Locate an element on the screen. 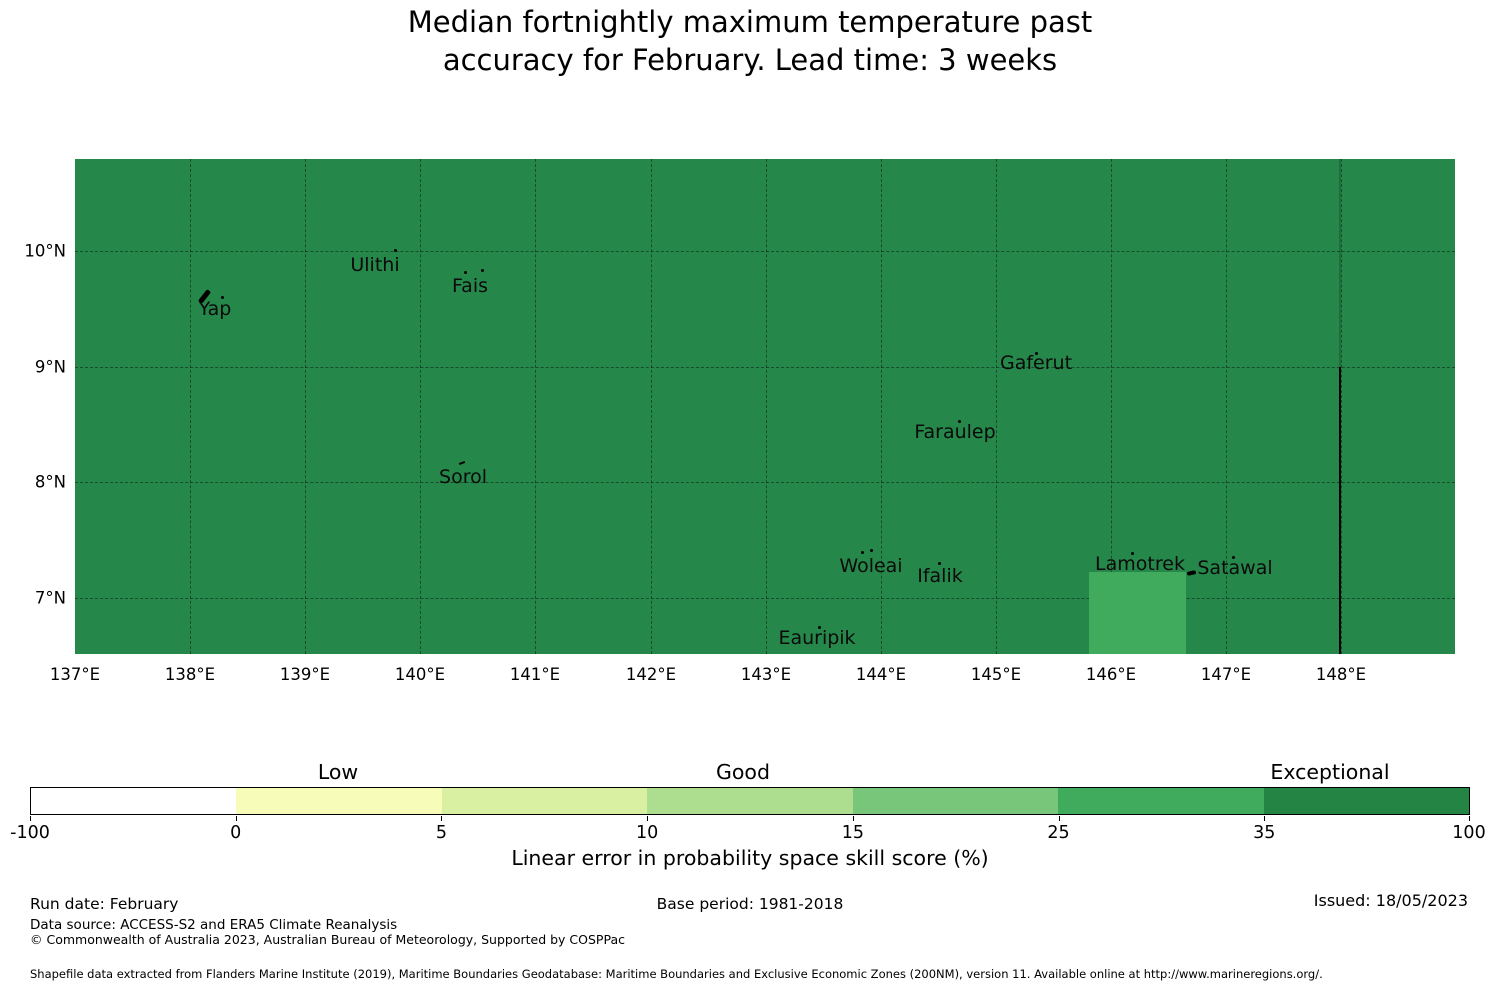  island-glyph-lamotrek is located at coordinates (1191, 573).